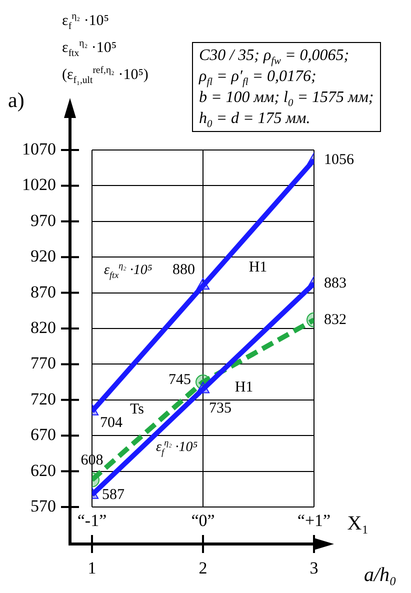 Image resolution: width=411 pixels, height=593 pixels. I want to click on y-tick-label: 720, so click(43, 398).